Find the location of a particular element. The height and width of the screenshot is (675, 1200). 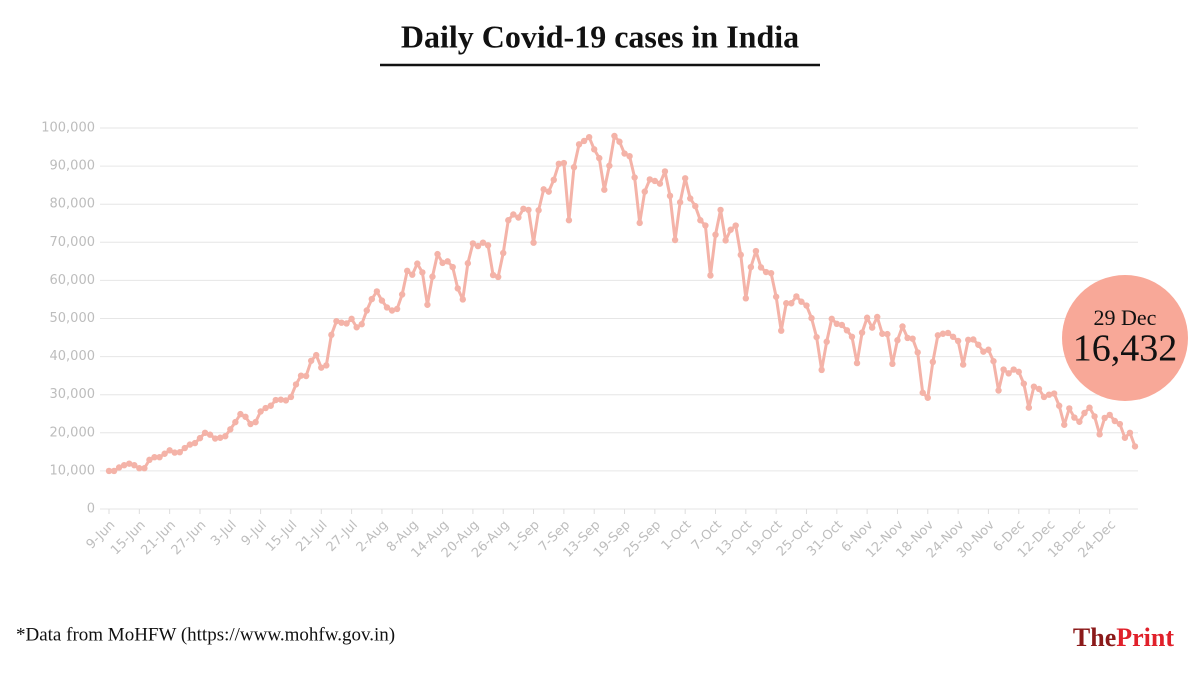

y-tick-label: 0 is located at coordinates (91, 509).